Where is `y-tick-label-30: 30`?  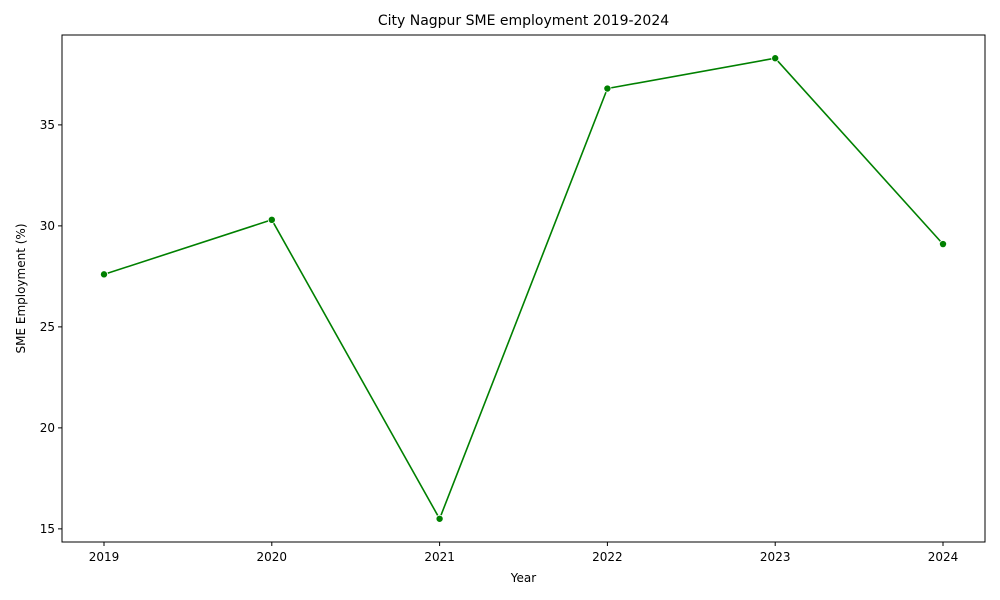 y-tick-label-30: 30 is located at coordinates (47, 226).